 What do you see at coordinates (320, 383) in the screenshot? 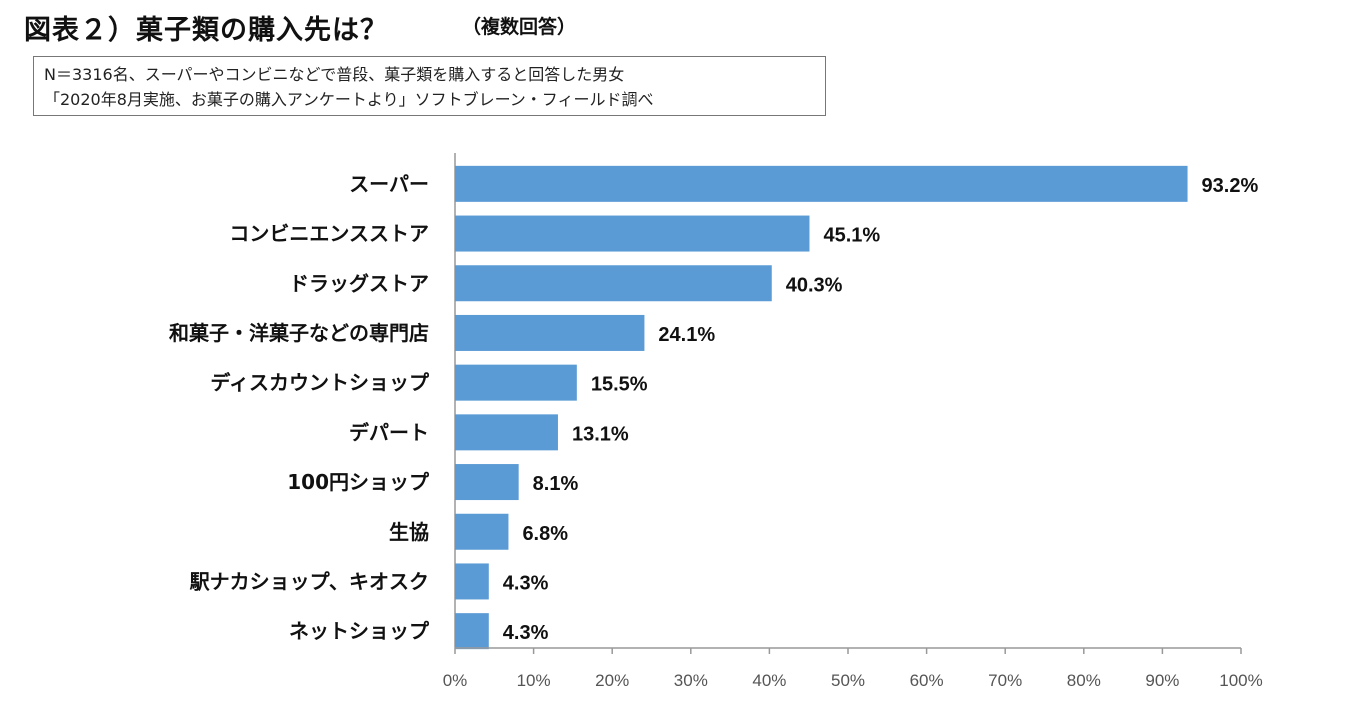
I see `category-label-5: ディスカウントショップ` at bounding box center [320, 383].